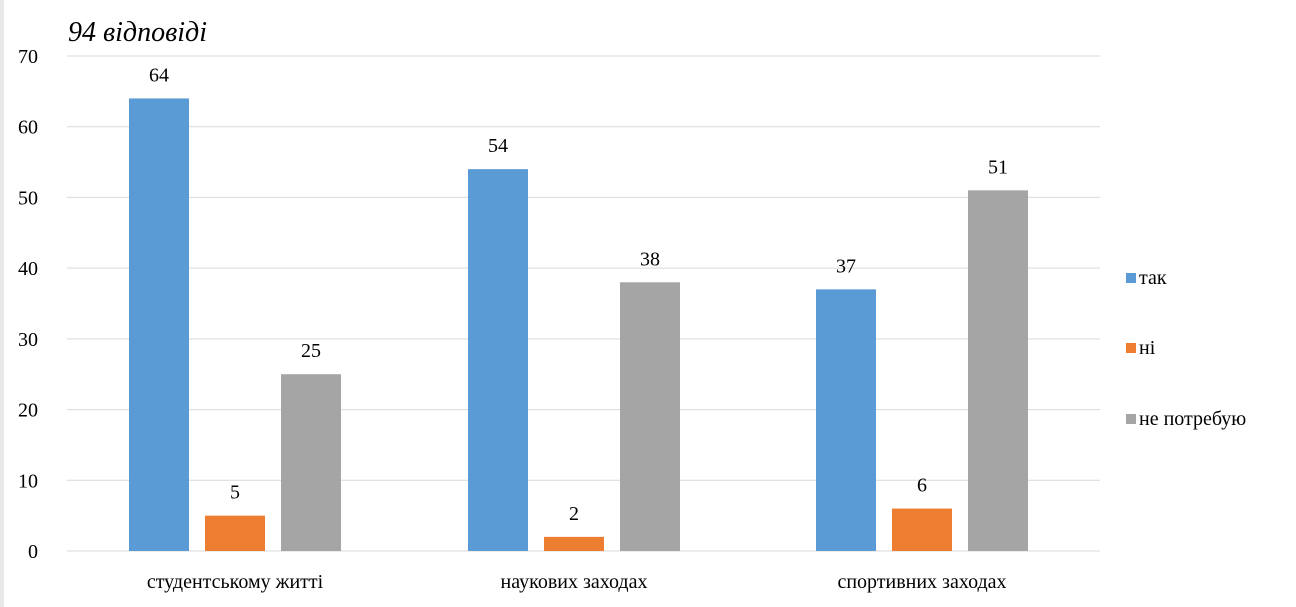  What do you see at coordinates (1153, 278) in the screenshot?
I see `legend-label: так` at bounding box center [1153, 278].